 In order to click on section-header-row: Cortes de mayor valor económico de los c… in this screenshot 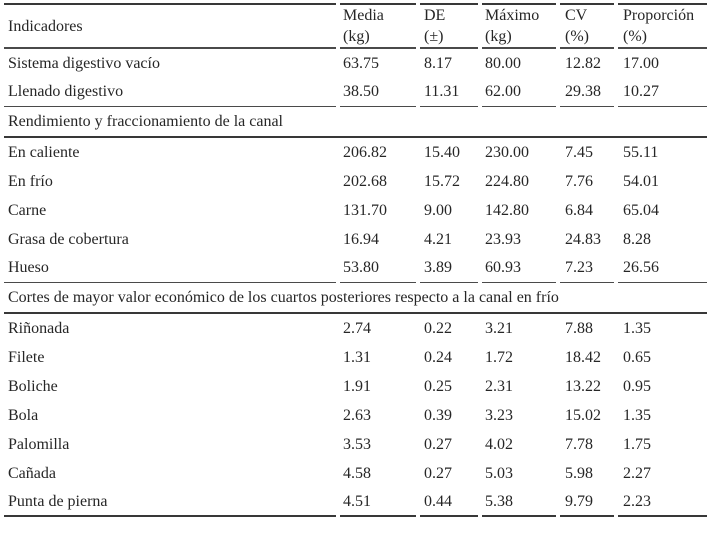, I will do `click(355, 298)`.